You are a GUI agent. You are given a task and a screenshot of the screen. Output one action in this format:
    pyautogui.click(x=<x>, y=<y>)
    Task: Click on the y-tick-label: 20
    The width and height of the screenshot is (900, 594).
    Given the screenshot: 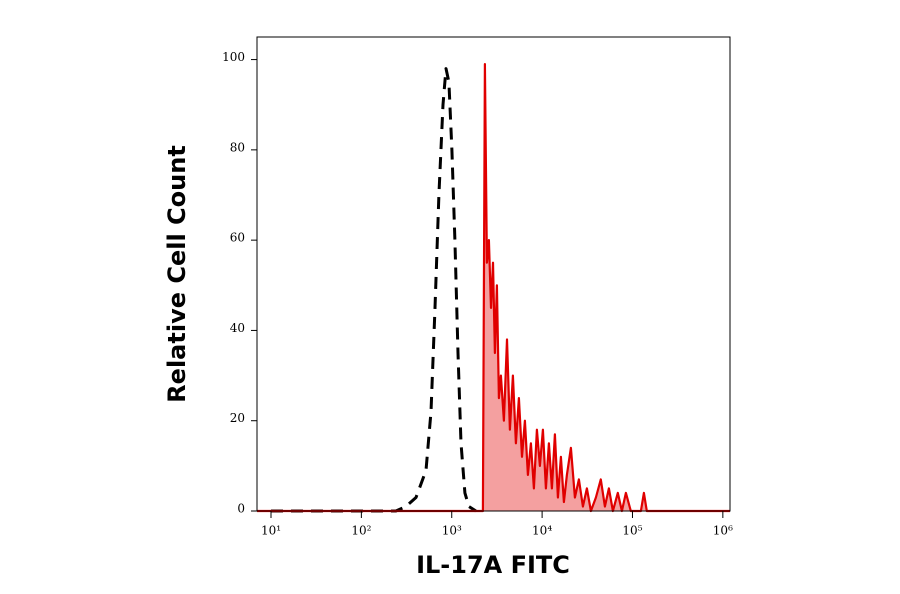 What is the action you would take?
    pyautogui.click(x=237, y=418)
    